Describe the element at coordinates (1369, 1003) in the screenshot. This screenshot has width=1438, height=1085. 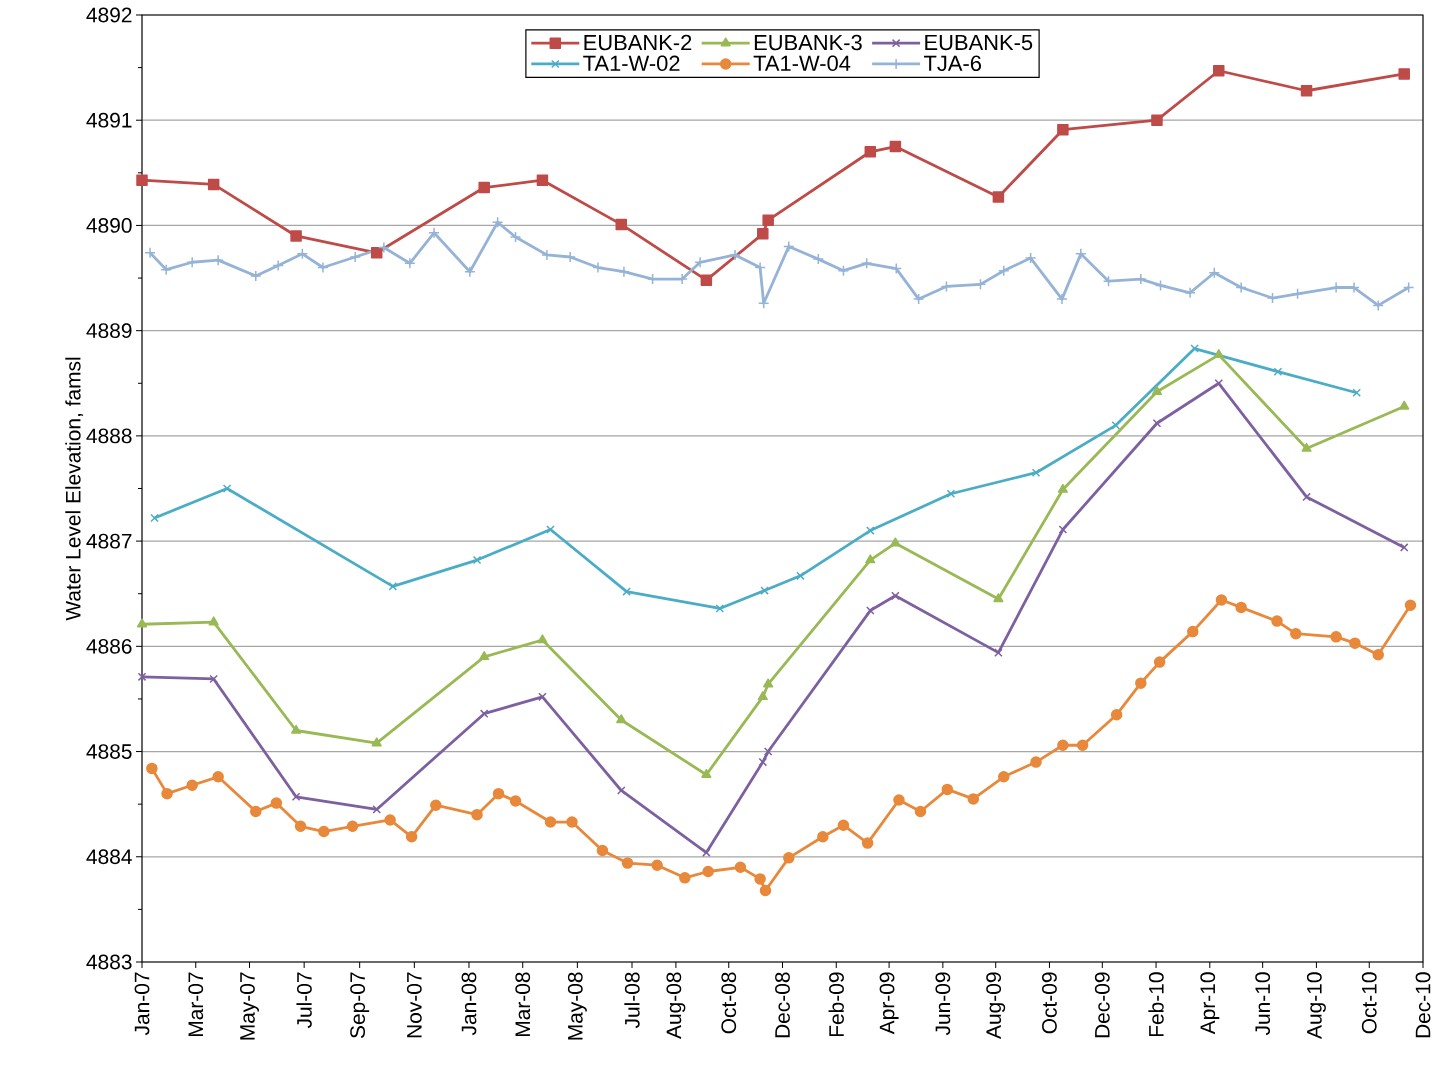
I see `x-tick-label: Oct-10` at that location.